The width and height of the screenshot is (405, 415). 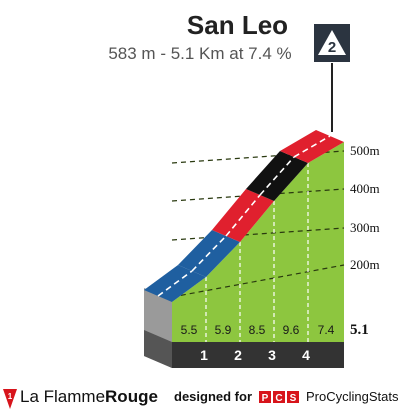 I want to click on km-marker-label: 4, so click(x=306, y=355).